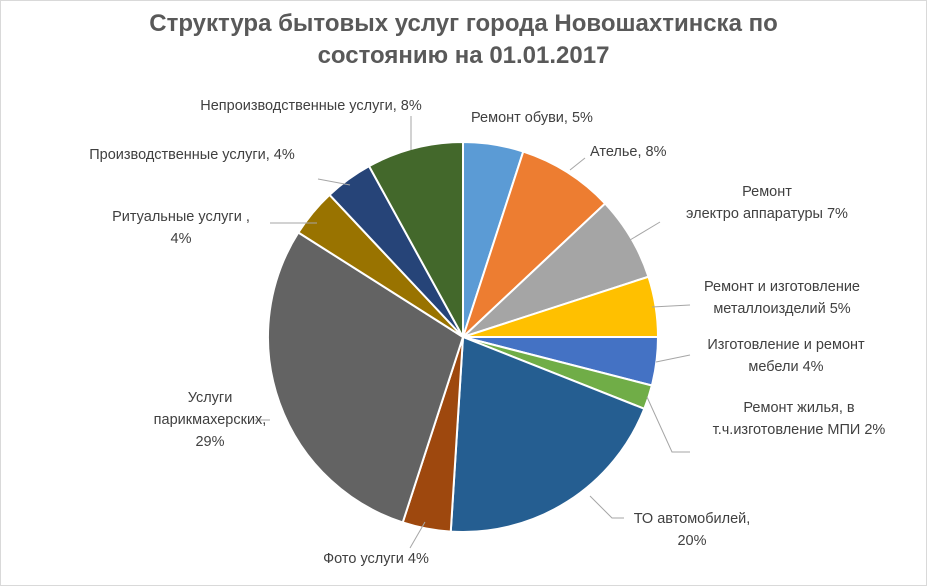  What do you see at coordinates (692, 530) in the screenshot?
I see `data-label-7: ТО автомобилей, 20%` at bounding box center [692, 530].